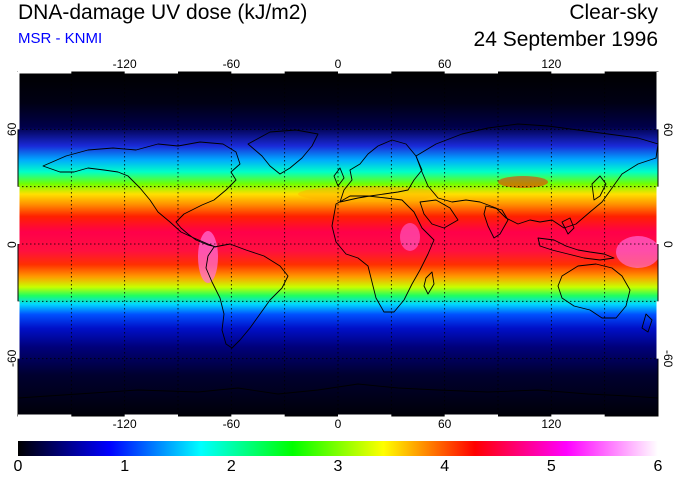  What do you see at coordinates (551, 466) in the screenshot?
I see `colorbar-tick-label: 5` at bounding box center [551, 466].